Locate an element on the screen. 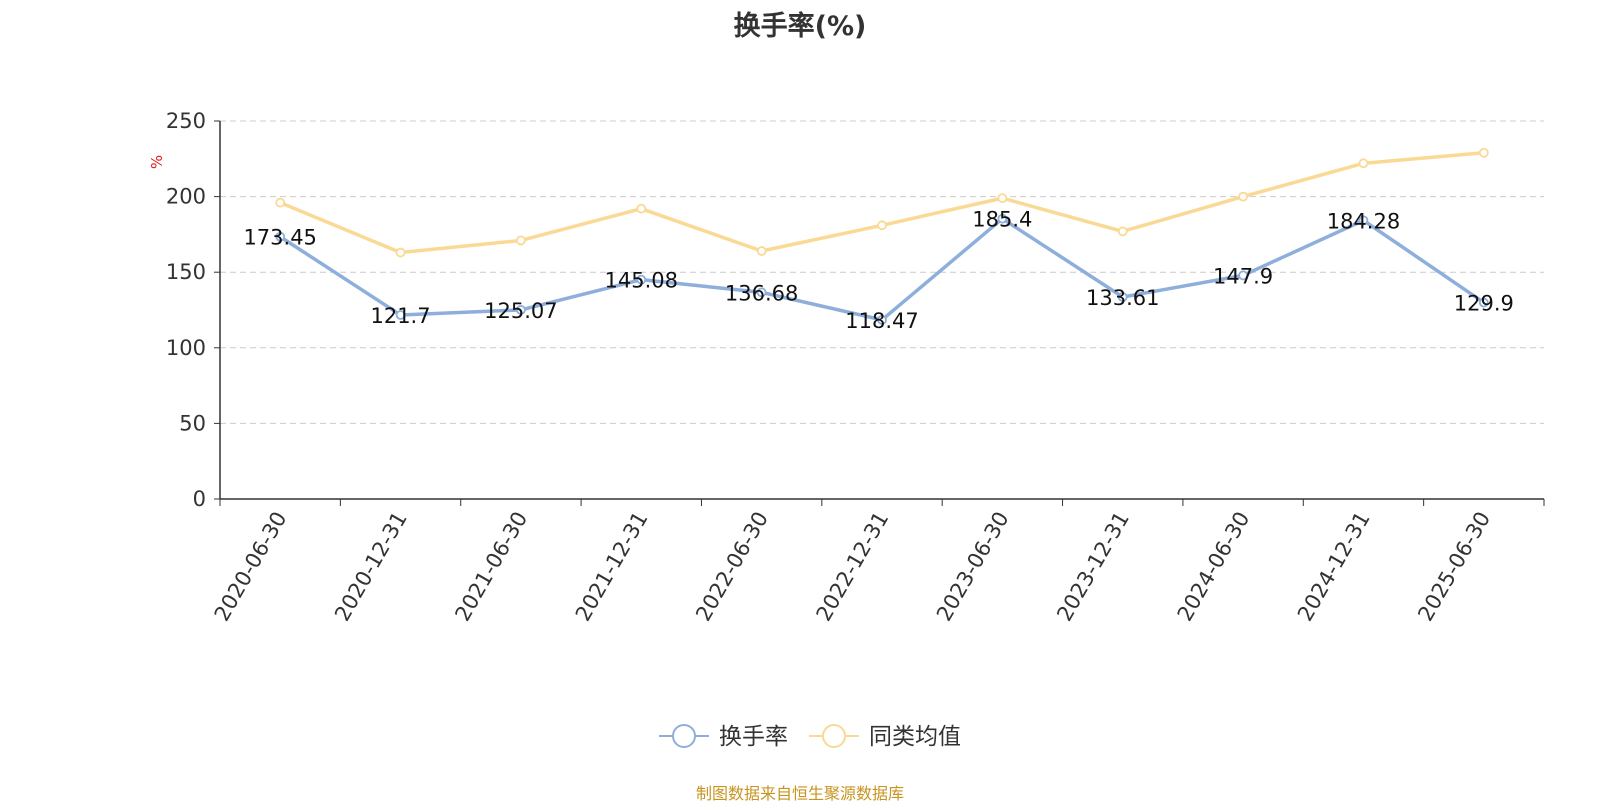  x-tick-label: 2020-12-31 is located at coordinates (371, 567).